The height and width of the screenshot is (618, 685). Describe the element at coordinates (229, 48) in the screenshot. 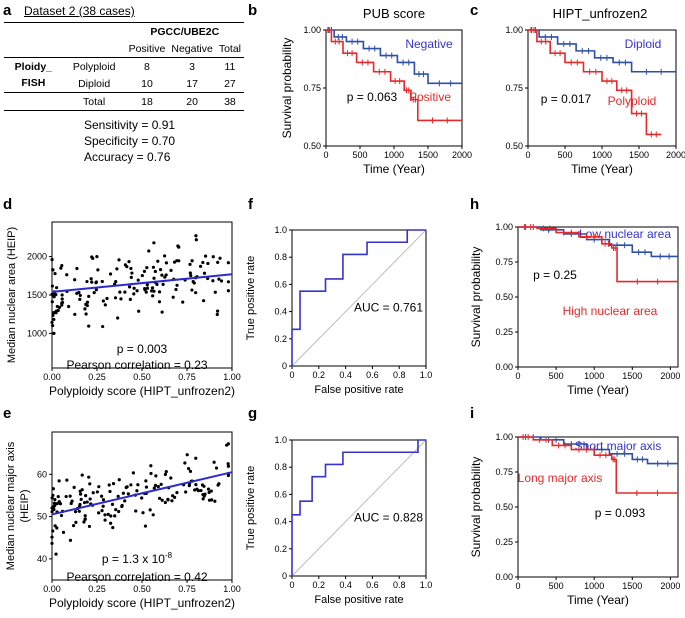

I see `col-total: Total` at that location.